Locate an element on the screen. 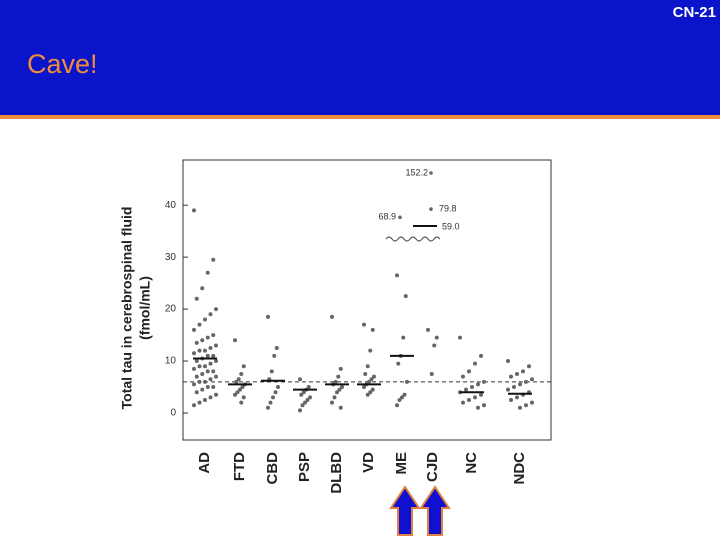 Image resolution: width=720 pixels, height=540 pixels. x-tick-label: ME is located at coordinates (401, 463).